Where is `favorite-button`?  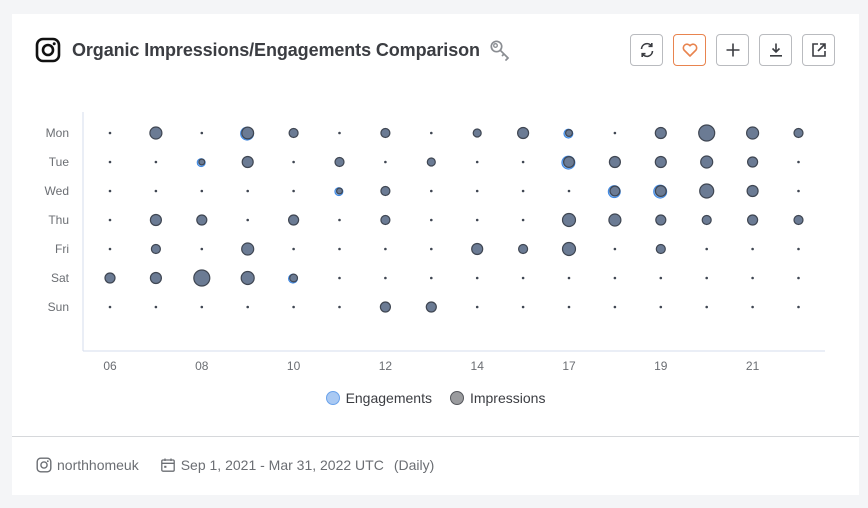 favorite-button is located at coordinates (689, 50).